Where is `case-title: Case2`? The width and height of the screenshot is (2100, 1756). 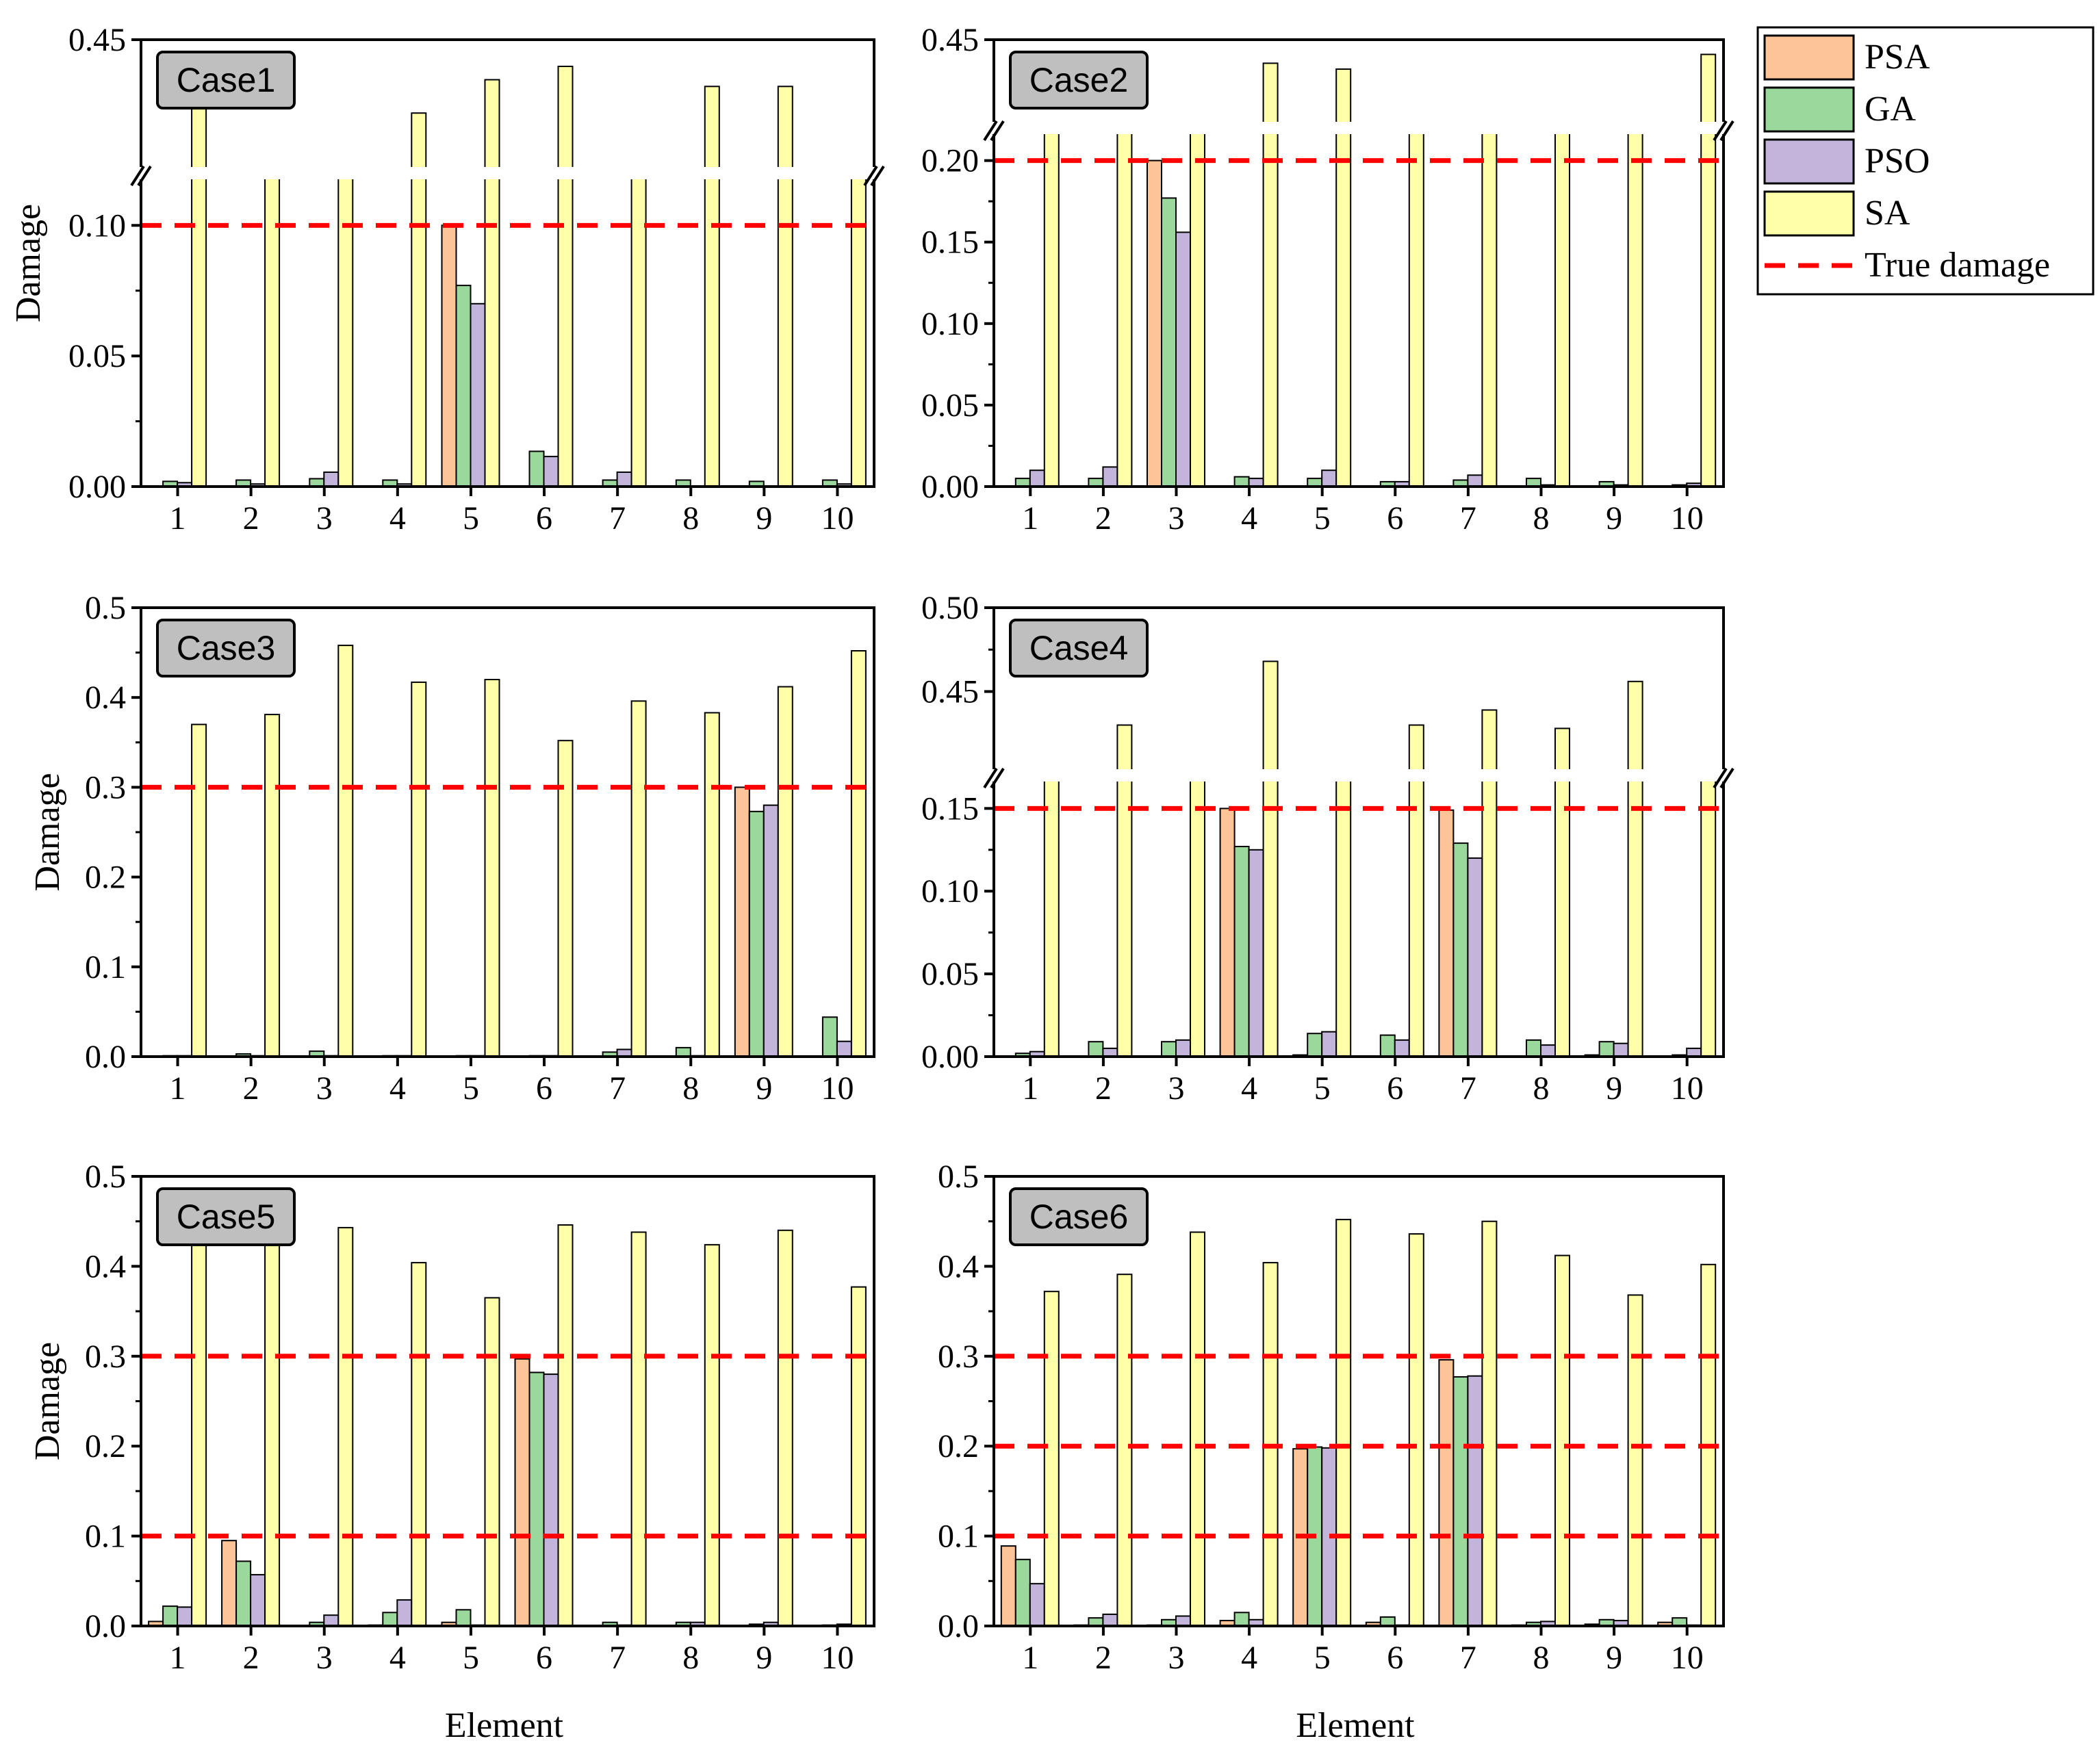 case-title: Case2 is located at coordinates (1079, 80).